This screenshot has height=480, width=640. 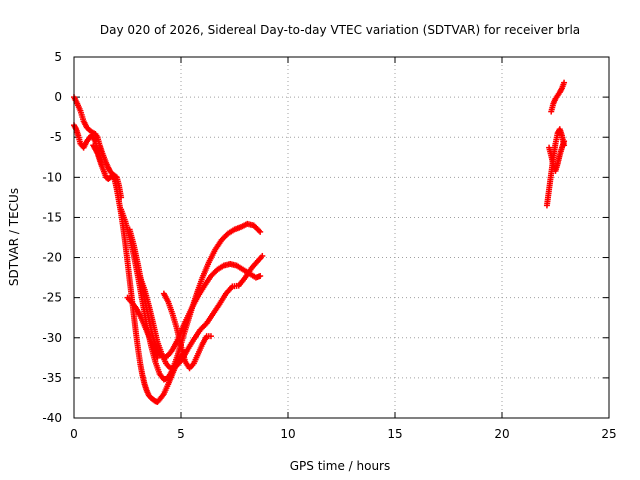 What do you see at coordinates (501, 434) in the screenshot?
I see `x-tick-label: 20` at bounding box center [501, 434].